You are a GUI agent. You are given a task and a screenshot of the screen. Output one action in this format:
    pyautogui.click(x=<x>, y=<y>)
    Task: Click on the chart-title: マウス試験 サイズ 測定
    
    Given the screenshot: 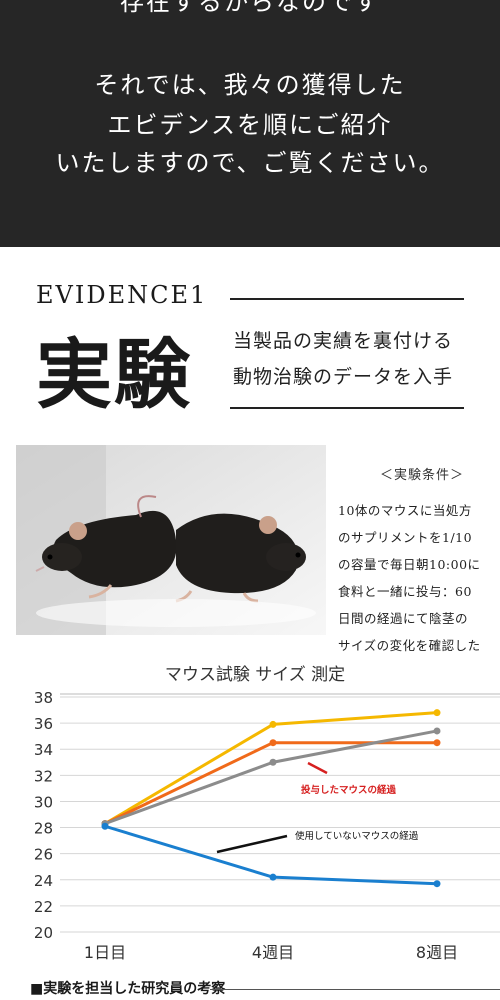 What is the action you would take?
    pyautogui.click(x=255, y=675)
    